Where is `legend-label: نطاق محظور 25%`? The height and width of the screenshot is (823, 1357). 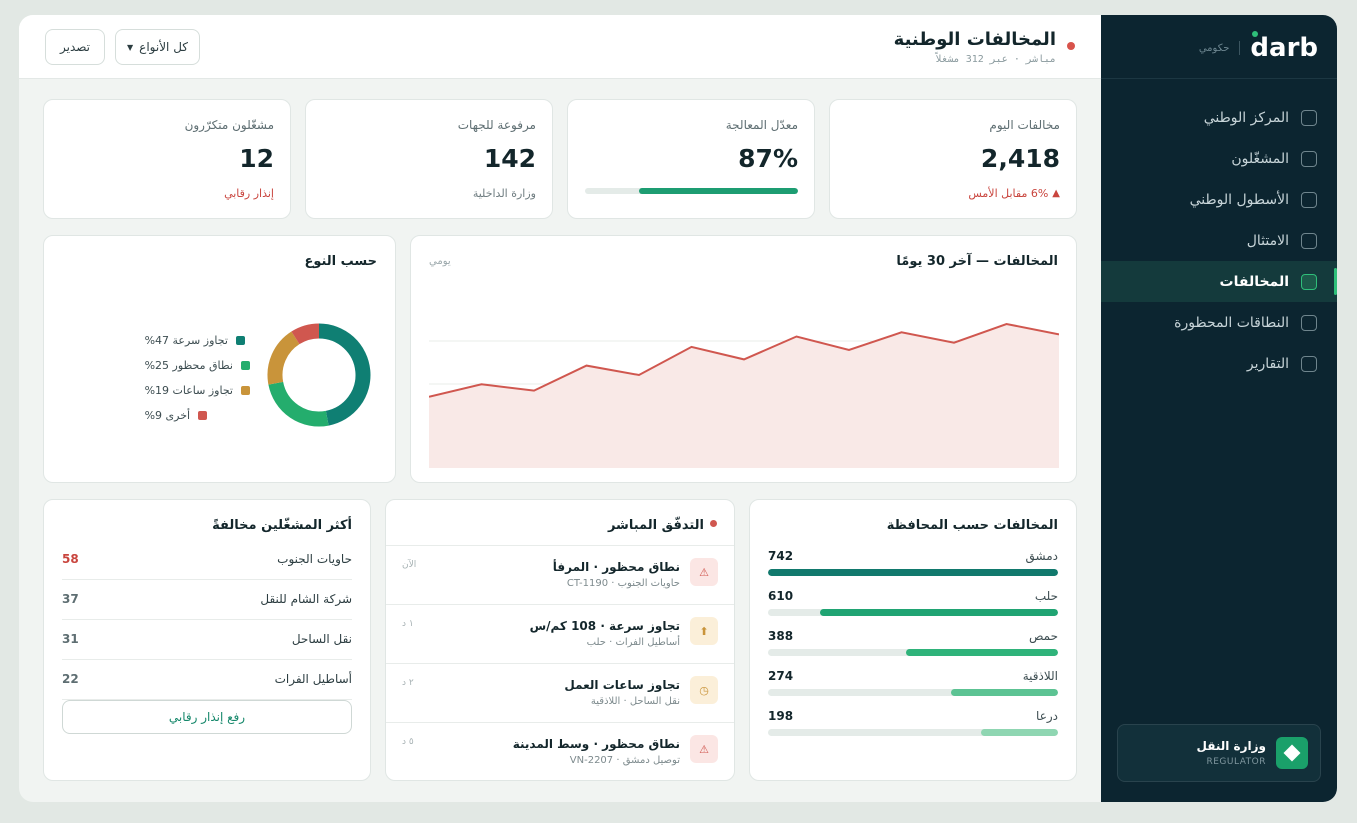
legend-label: نطاق محظور 25% is located at coordinates (188, 365).